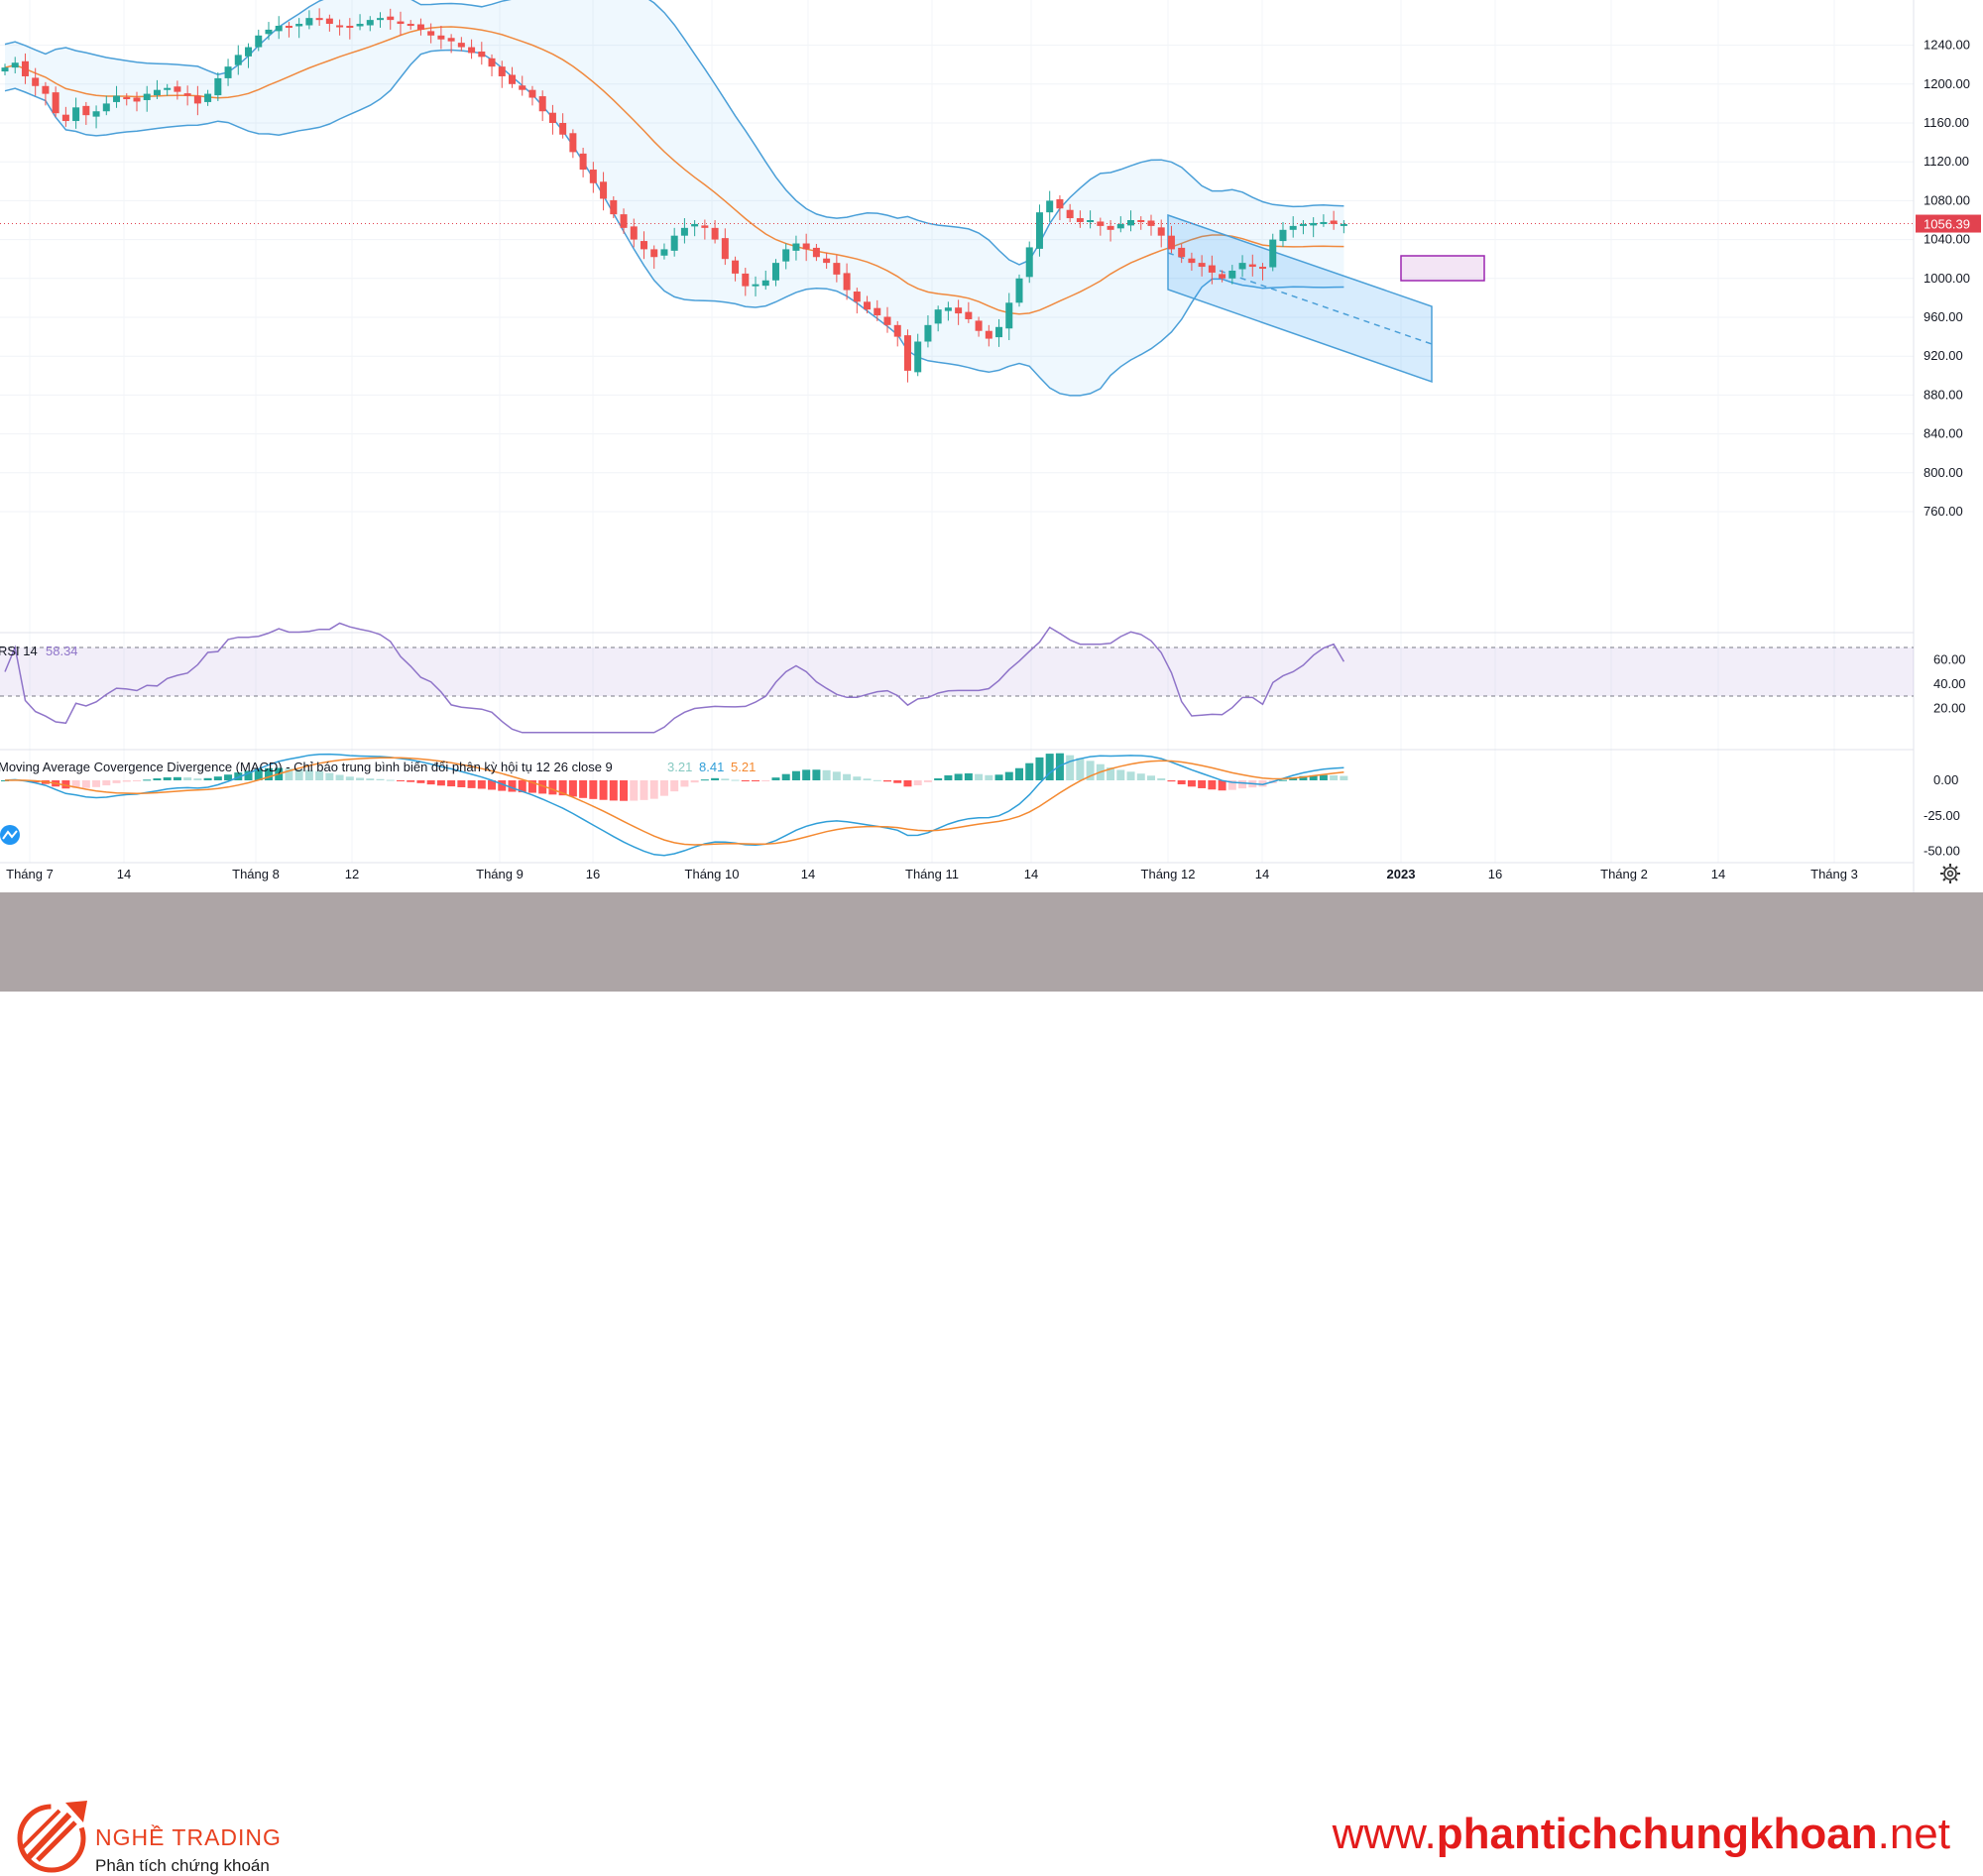  What do you see at coordinates (674, 198) in the screenshot?
I see `bollinger-bands` at bounding box center [674, 198].